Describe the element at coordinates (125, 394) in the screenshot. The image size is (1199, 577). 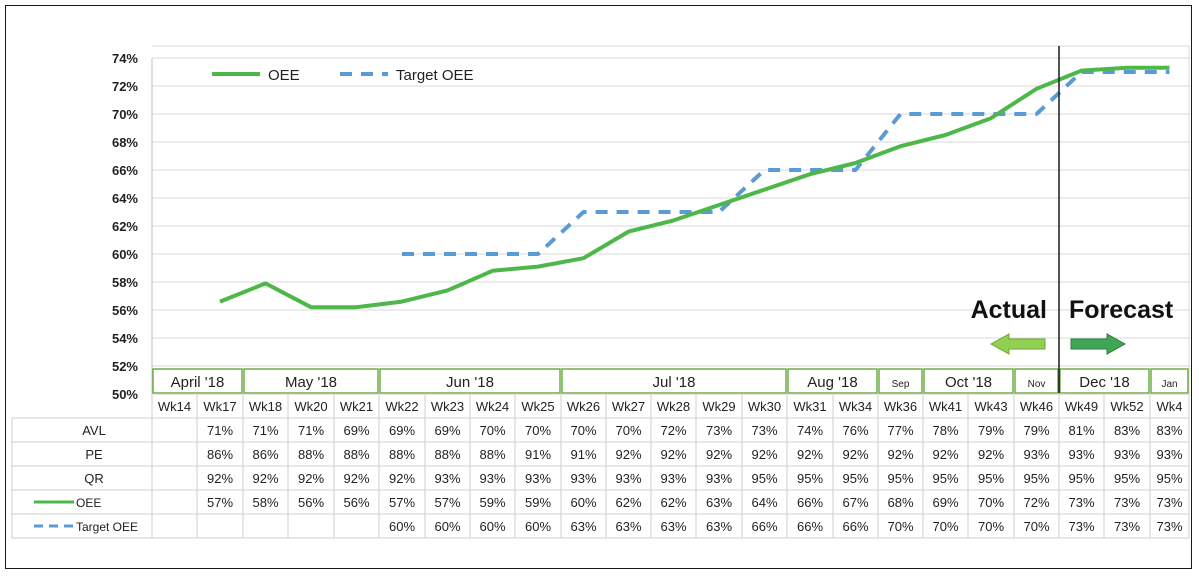
I see `y-tick-label: 50%` at that location.